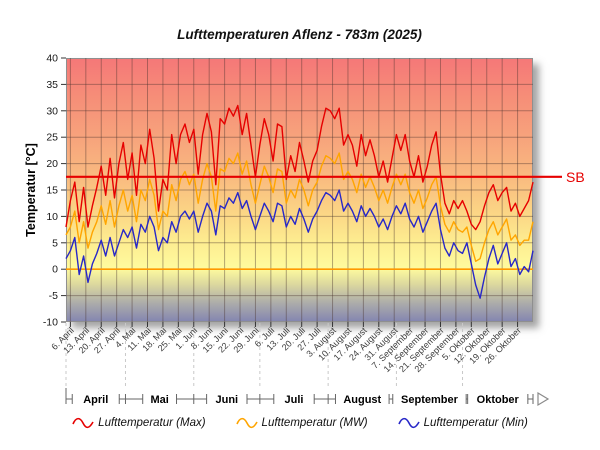 Image resolution: width=600 pixels, height=450 pixels. Describe the element at coordinates (436, 349) in the screenshot. I see `x-tick-label: 28. September` at that location.